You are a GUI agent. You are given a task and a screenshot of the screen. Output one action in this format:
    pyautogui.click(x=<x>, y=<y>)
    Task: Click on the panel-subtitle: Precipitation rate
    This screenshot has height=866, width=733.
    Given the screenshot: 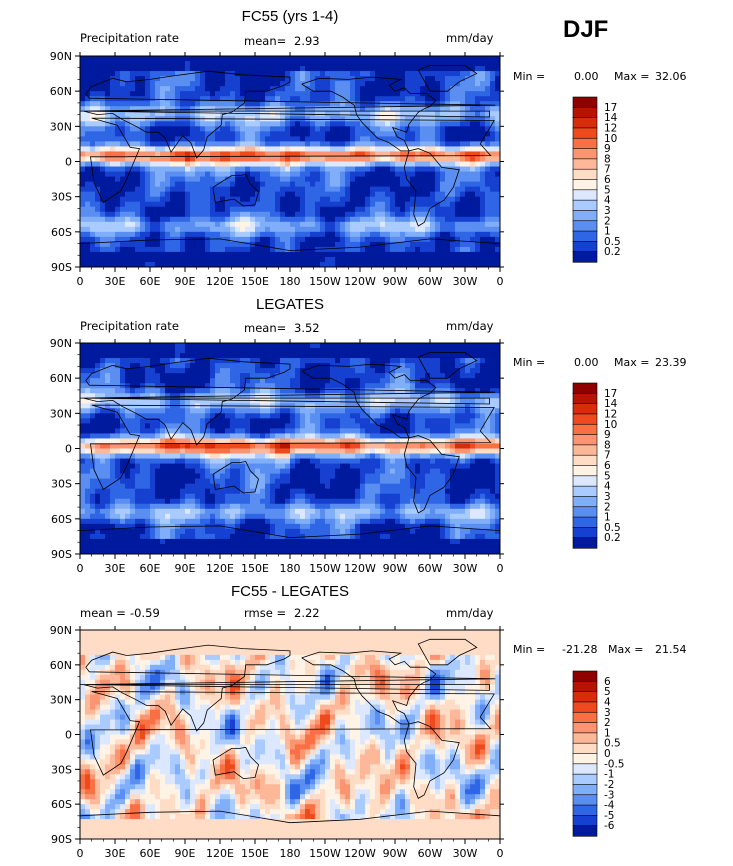 What is the action you would take?
    pyautogui.click(x=129, y=38)
    